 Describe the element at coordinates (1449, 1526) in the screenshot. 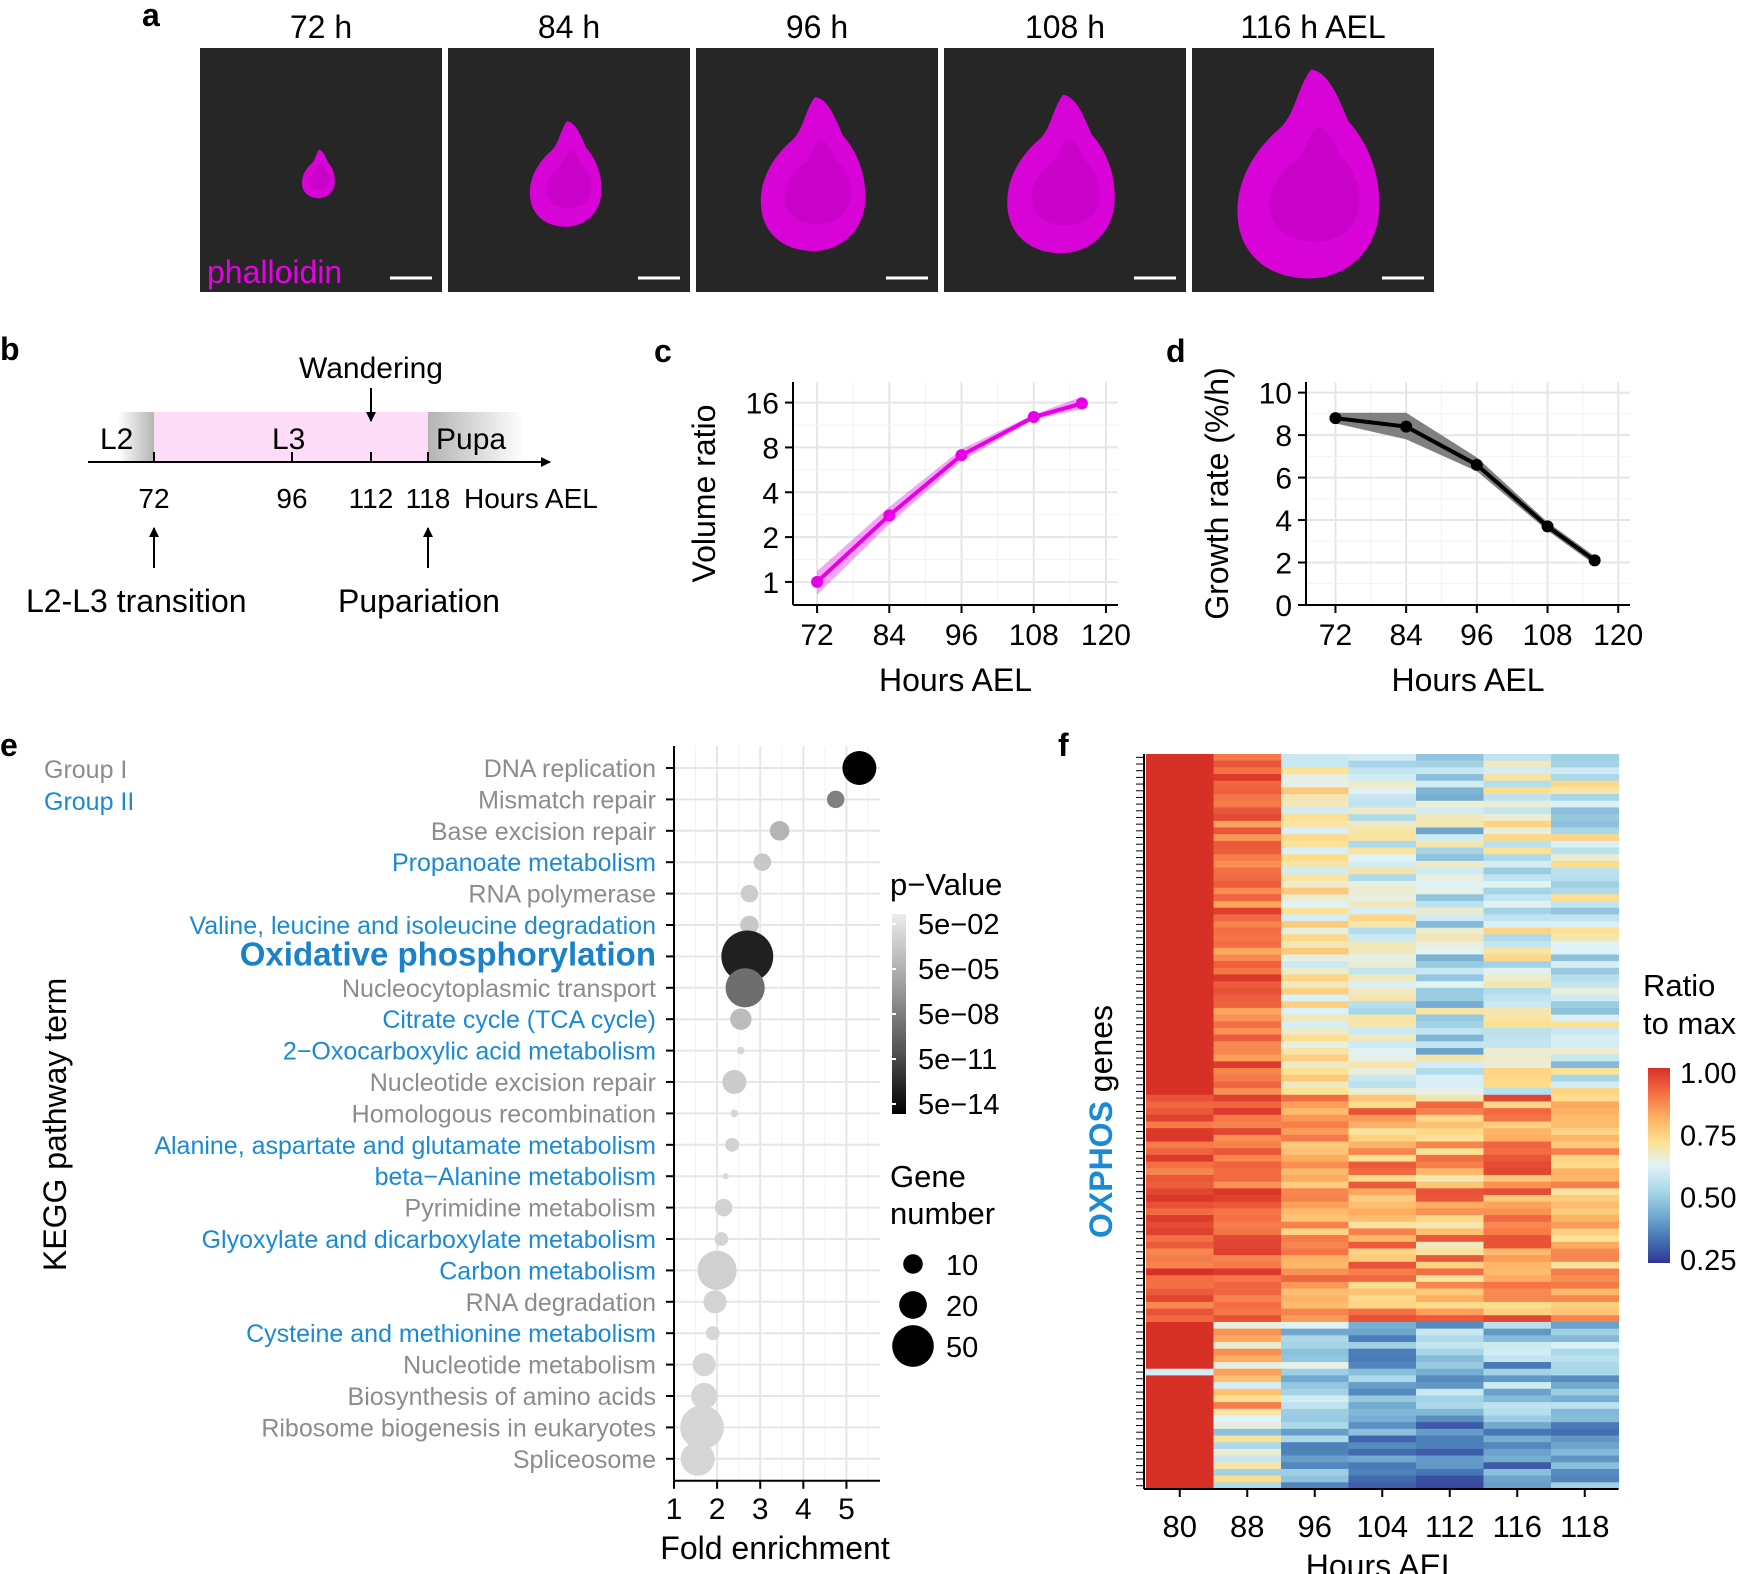

I see `column-label: 112` at that location.